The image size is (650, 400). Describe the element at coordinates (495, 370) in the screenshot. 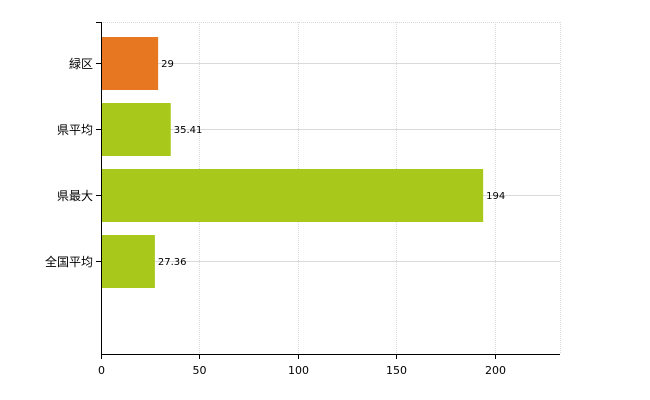

I see `x-tick-label: 200` at that location.